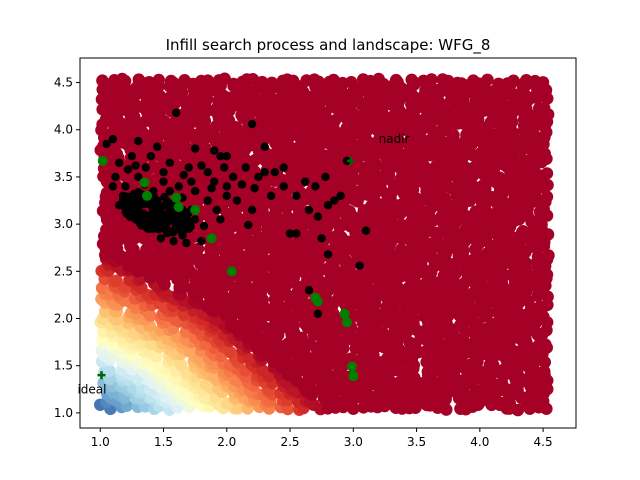 The image size is (640, 480). Describe the element at coordinates (543, 442) in the screenshot. I see `x-tick-label: 4.5` at that location.